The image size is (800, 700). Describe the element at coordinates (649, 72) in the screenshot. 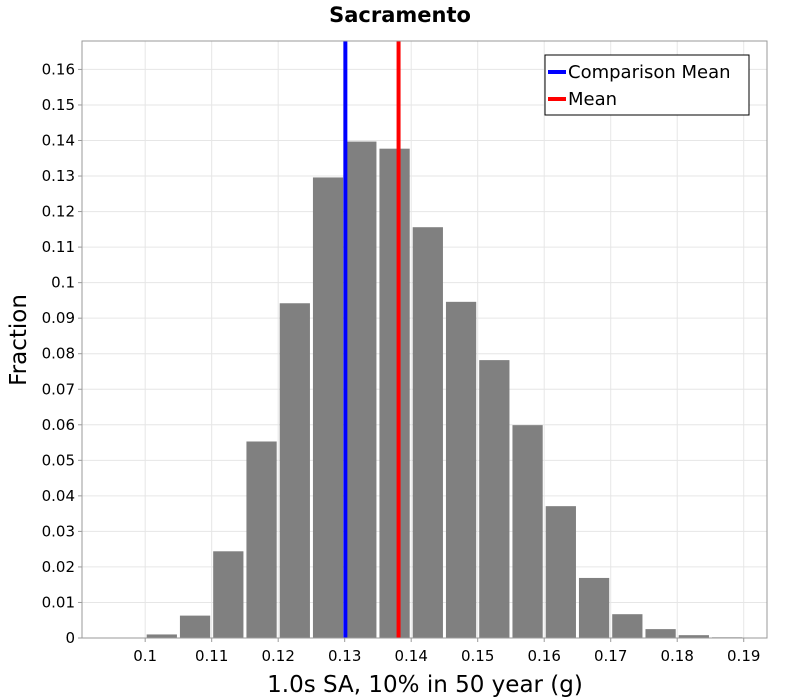

I see `legend-label-comparison-mean: Comparison Mean` at that location.